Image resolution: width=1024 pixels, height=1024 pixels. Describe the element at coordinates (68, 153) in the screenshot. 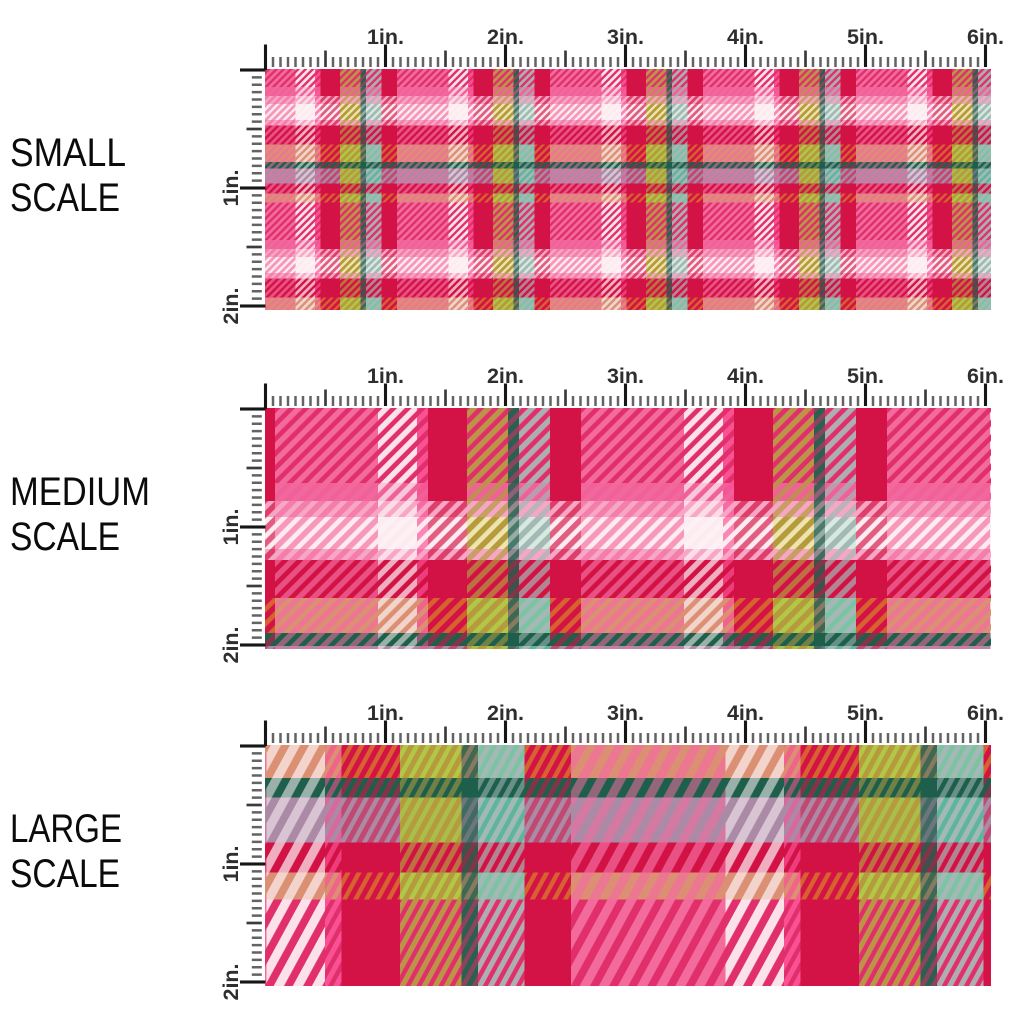

I see `scale-label-line1: SMALL` at that location.